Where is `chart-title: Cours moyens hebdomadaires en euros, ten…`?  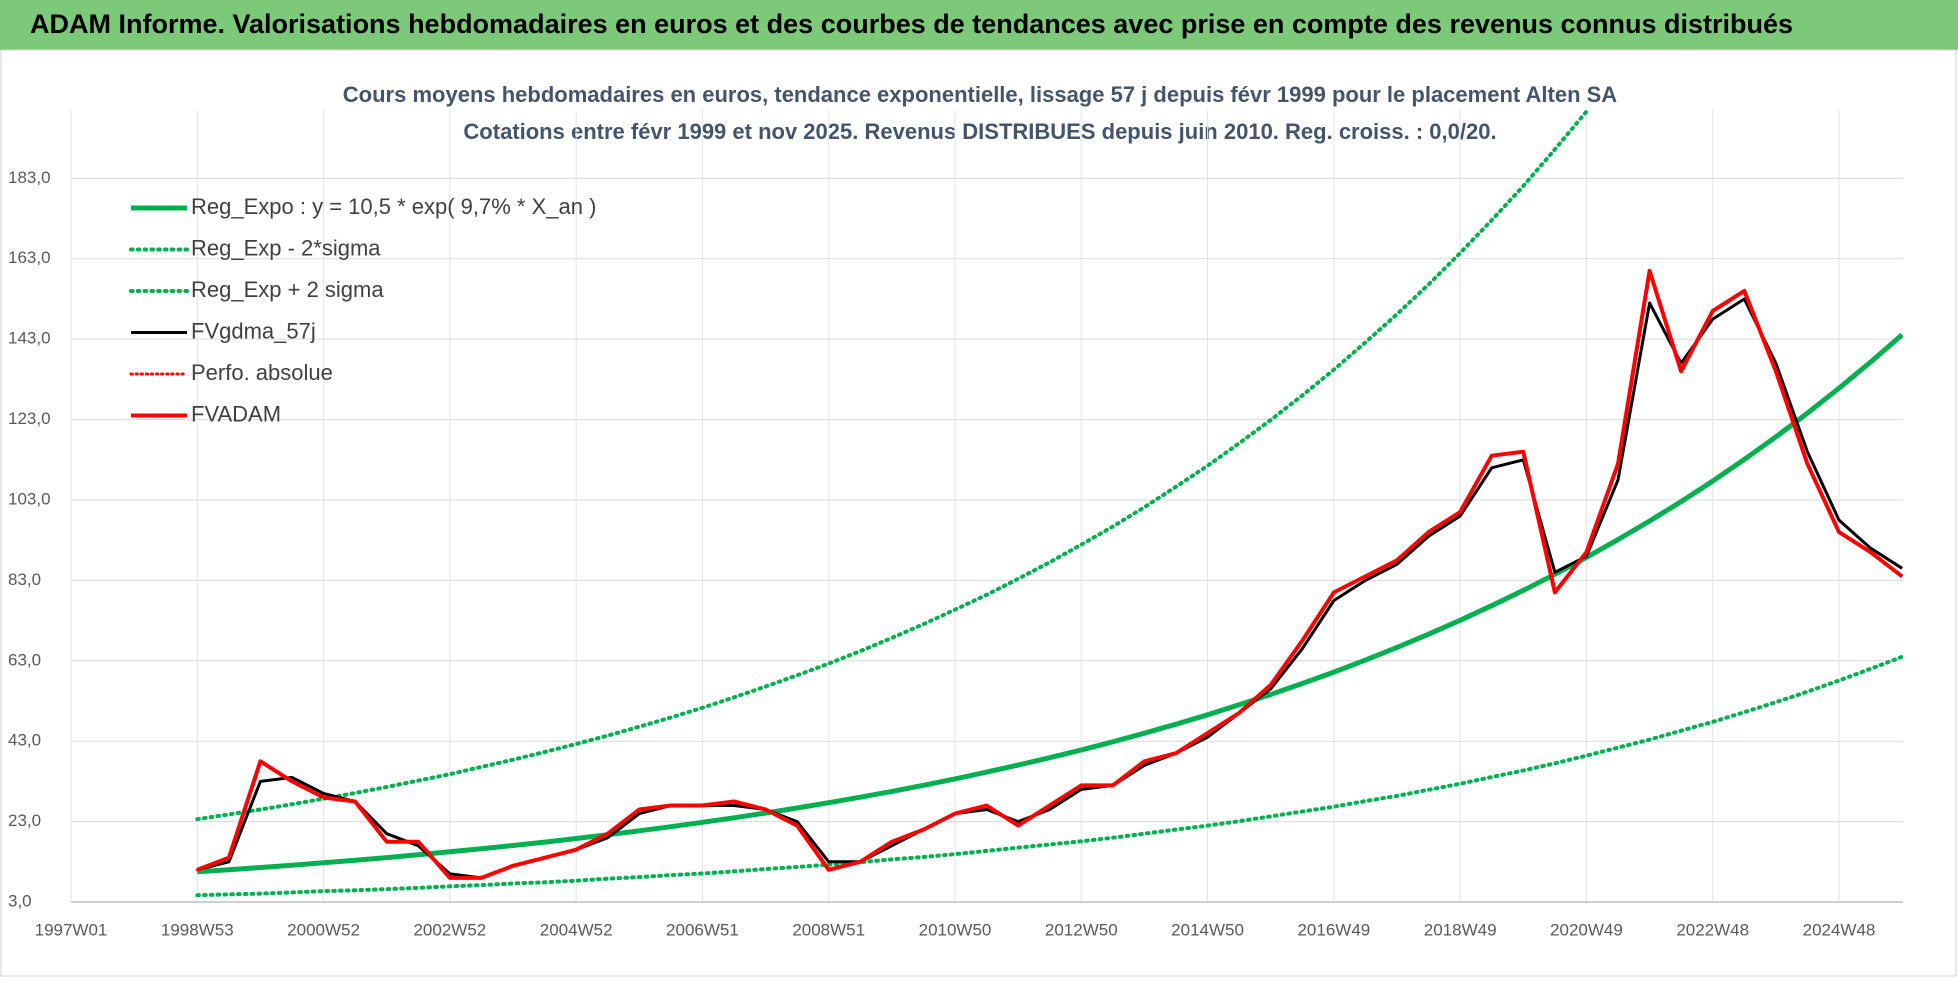
chart-title: Cours moyens hebdomadaires en euros, ten… is located at coordinates (980, 94).